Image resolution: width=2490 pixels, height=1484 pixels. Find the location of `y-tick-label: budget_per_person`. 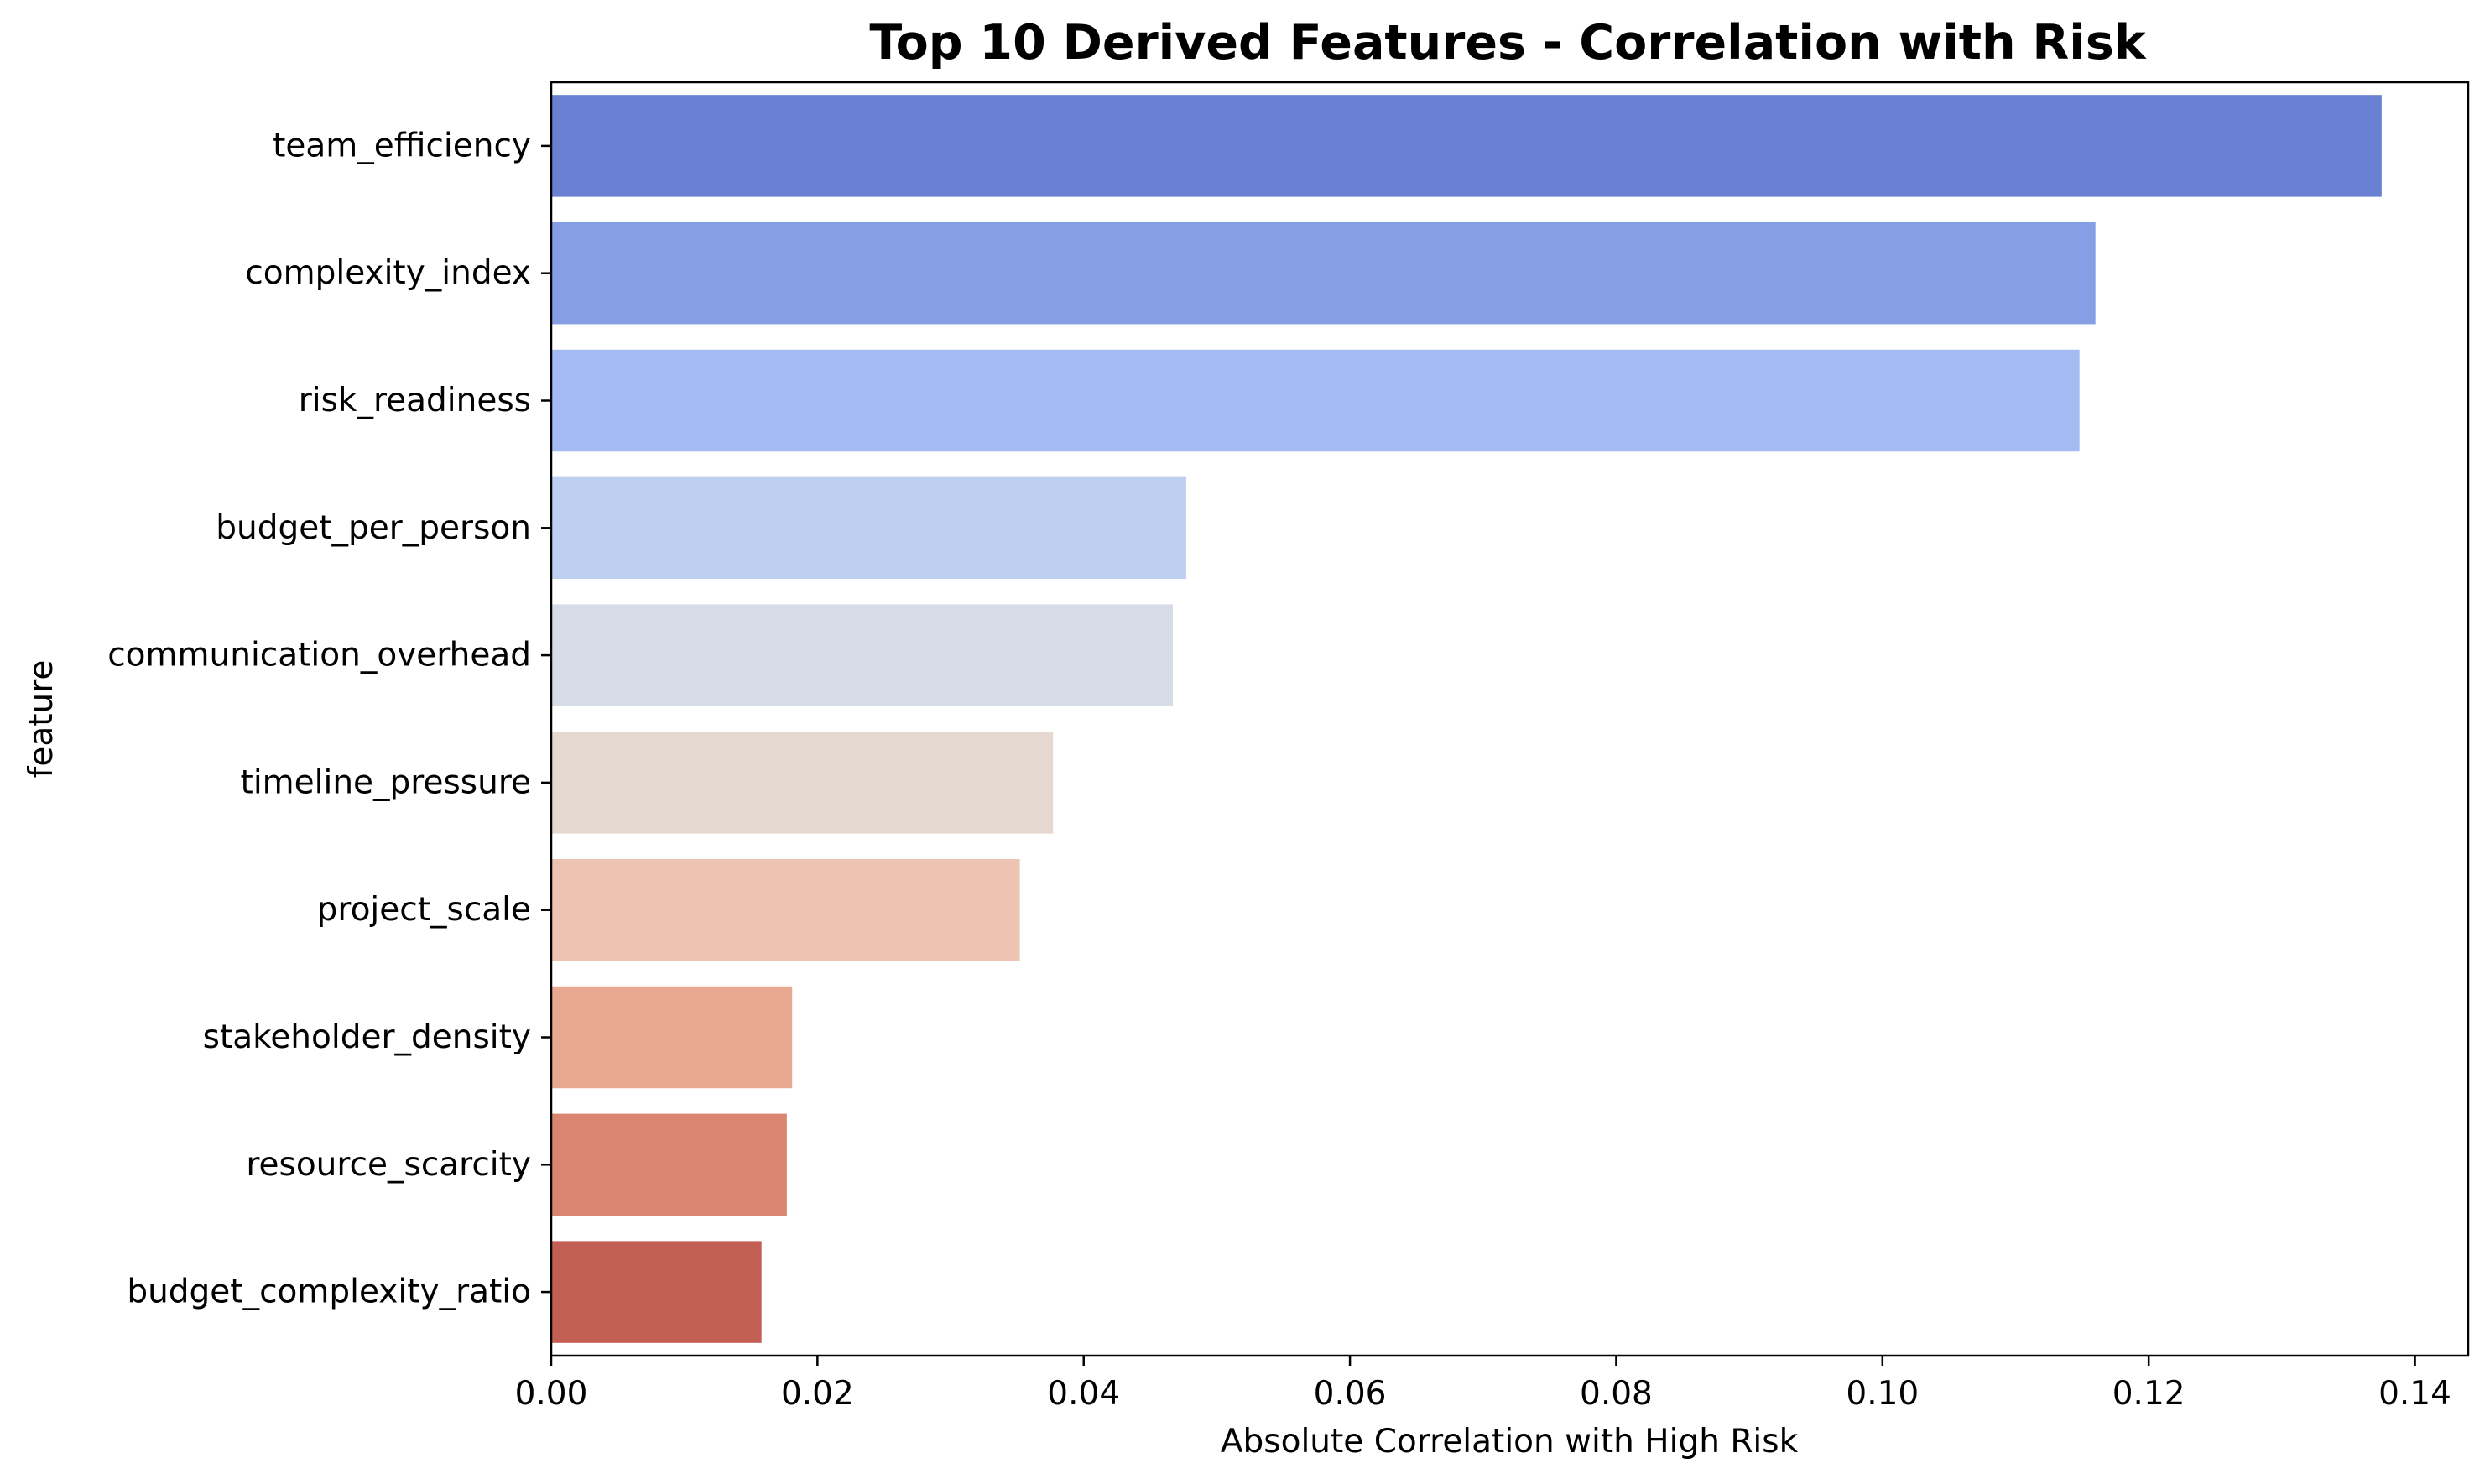

y-tick-label: budget_per_person is located at coordinates (374, 528).